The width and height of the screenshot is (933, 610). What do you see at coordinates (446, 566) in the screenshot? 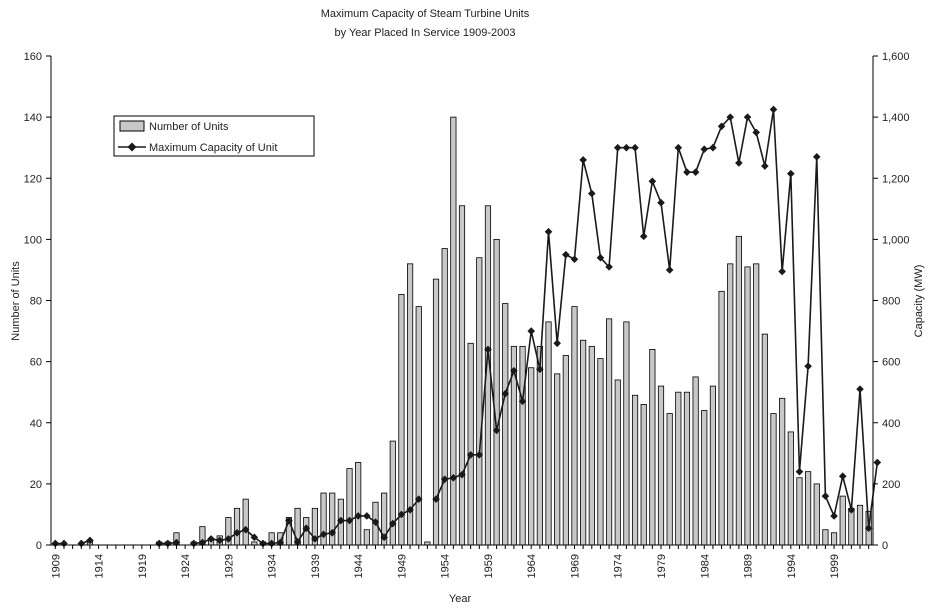
I see `x-tick-label: 1954` at bounding box center [446, 566].